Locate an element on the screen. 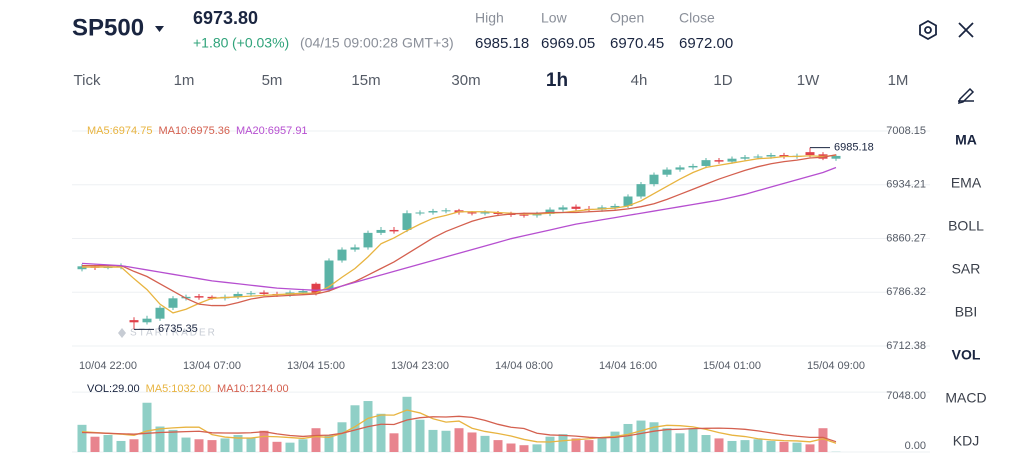 The image size is (1024, 471). timeframe-tab: 5m is located at coordinates (272, 80).